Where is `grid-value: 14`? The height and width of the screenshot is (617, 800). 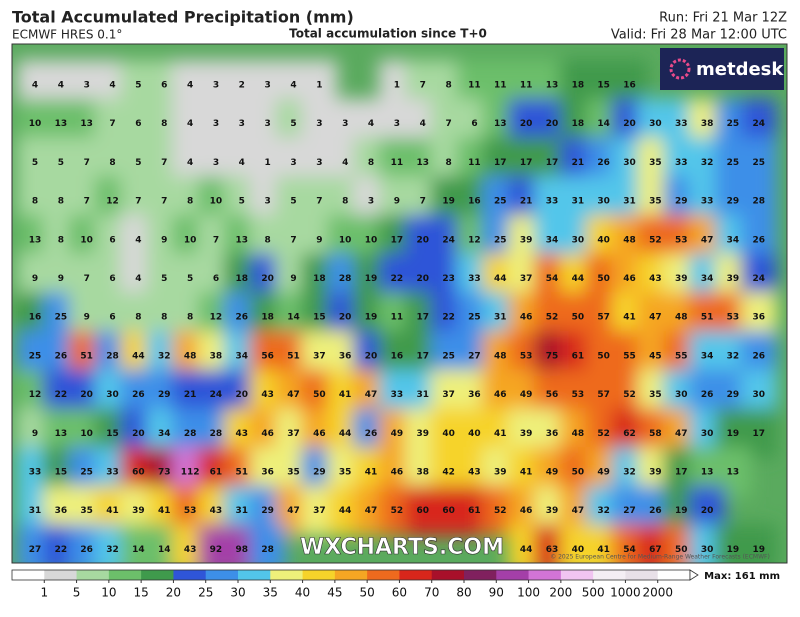 grid-value: 14 is located at coordinates (603, 124).